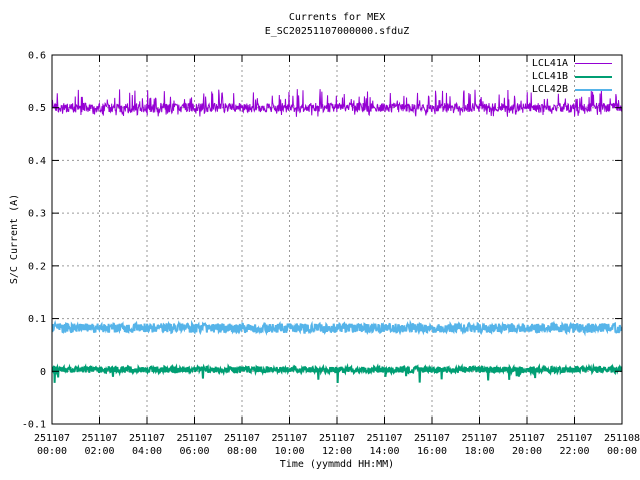 The height and width of the screenshot is (480, 640). I want to click on x-tick-label-time: 04:00, so click(147, 451).